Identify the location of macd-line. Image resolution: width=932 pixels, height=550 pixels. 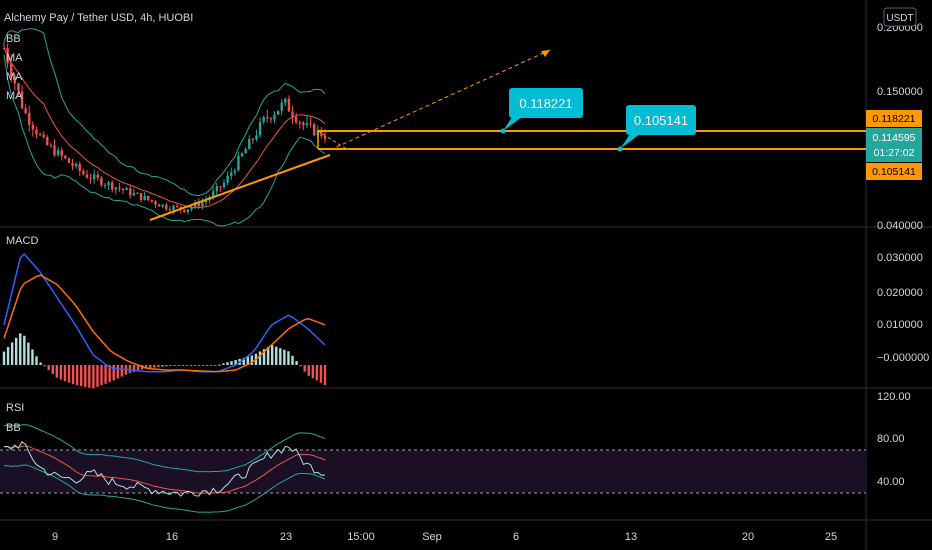
(164, 313).